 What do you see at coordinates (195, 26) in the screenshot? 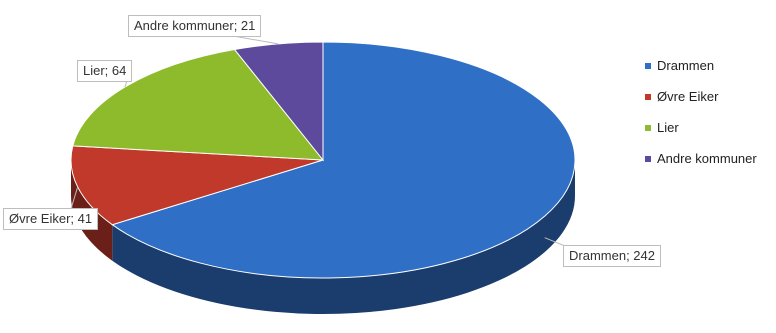
I see `data-label-andre-kommuner: Andre kommuner; 21` at bounding box center [195, 26].